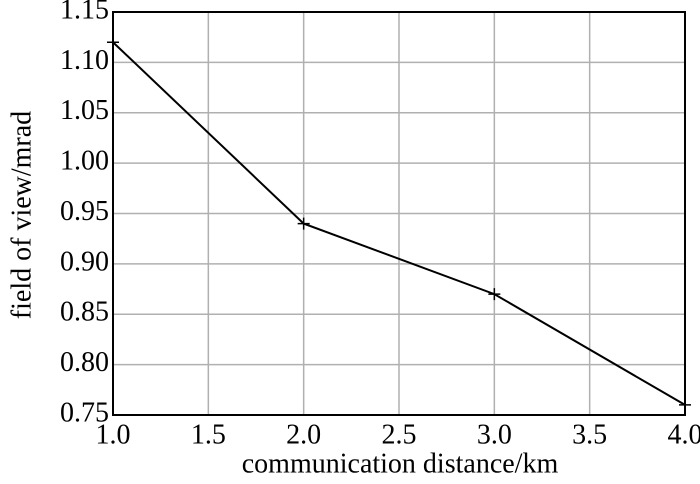  Describe the element at coordinates (84, 12) in the screenshot. I see `y-tick-label: 1.15` at that location.